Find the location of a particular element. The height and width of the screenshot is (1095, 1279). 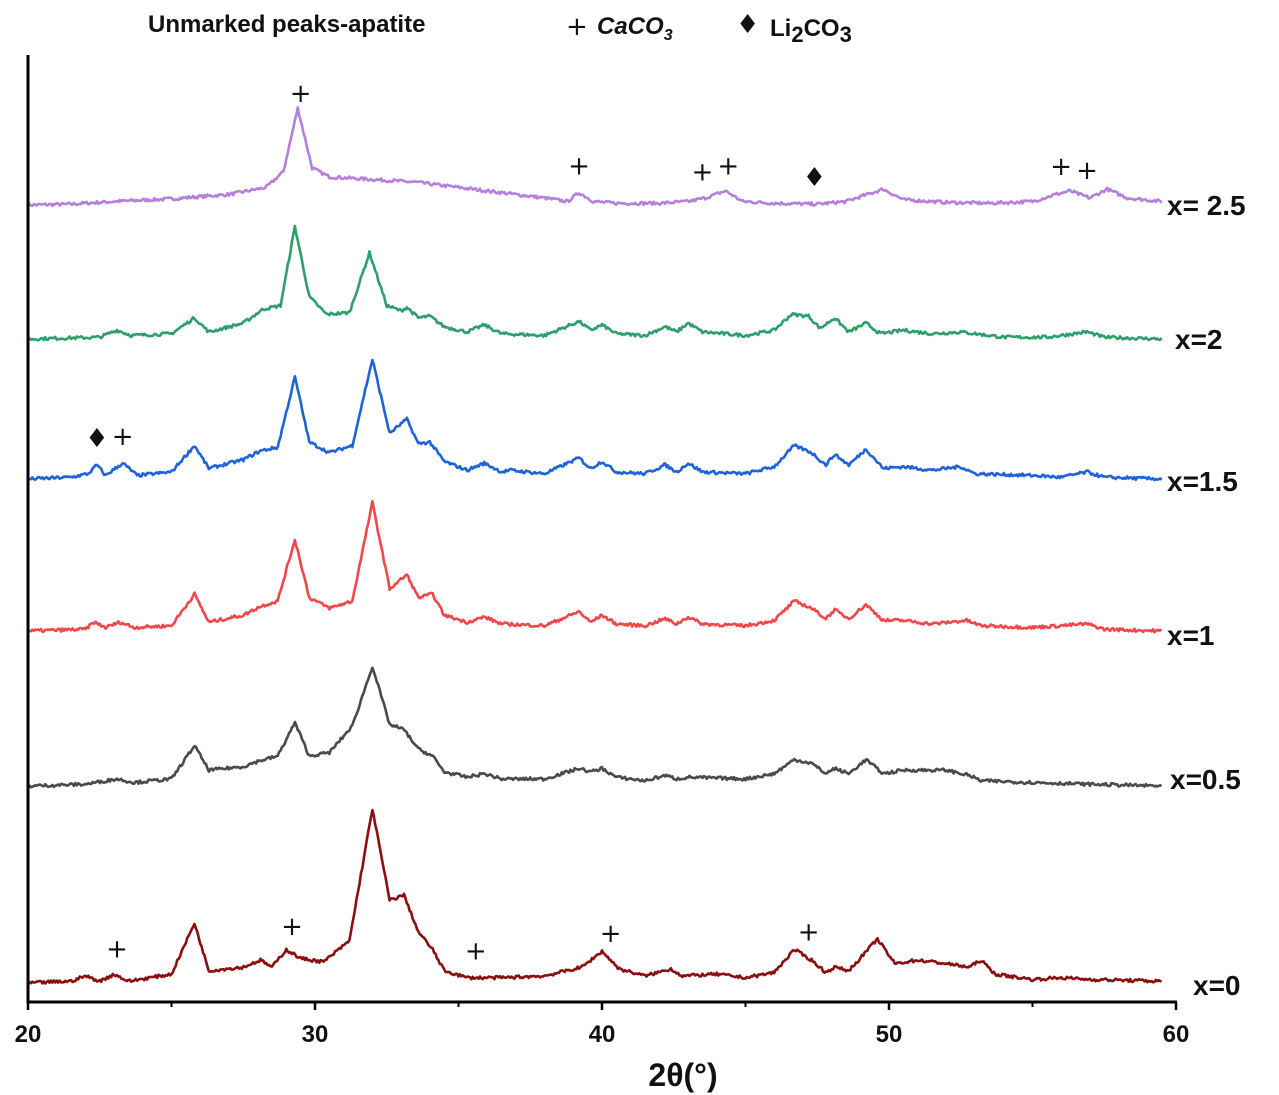

series-label: x=2 is located at coordinates (1199, 339).